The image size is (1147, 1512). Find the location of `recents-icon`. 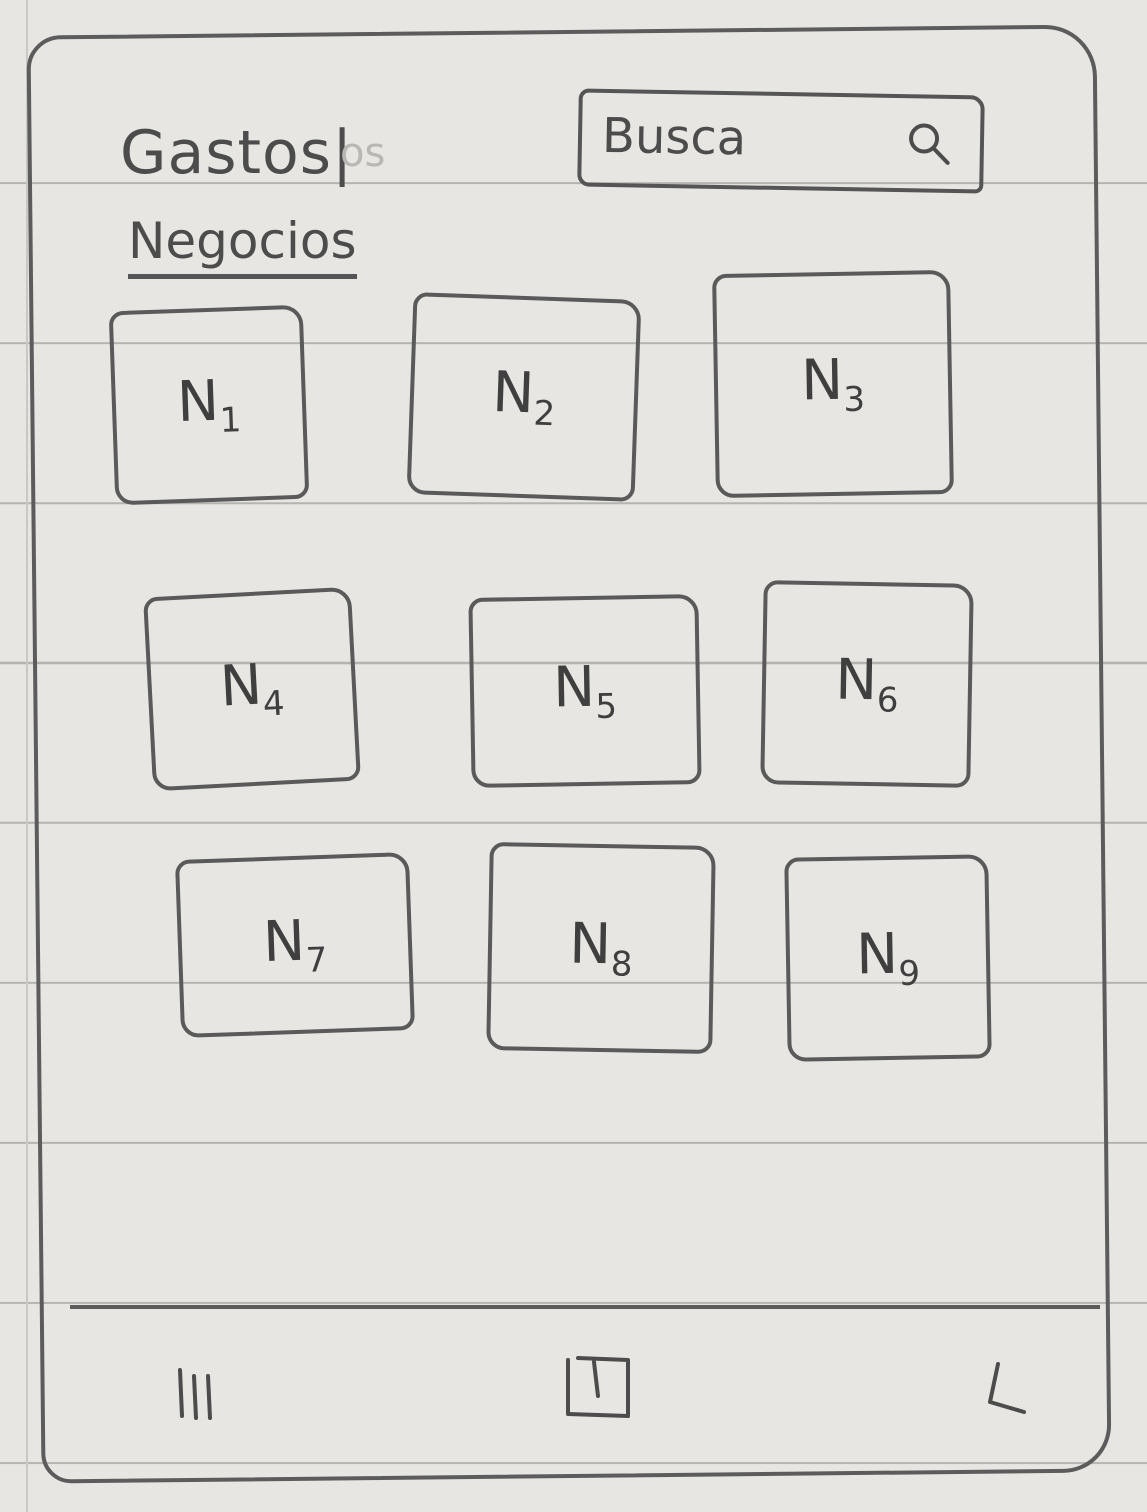

recents-icon is located at coordinates (197, 1393).